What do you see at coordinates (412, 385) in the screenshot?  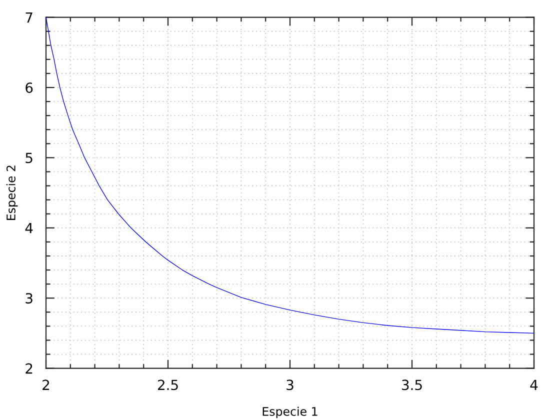 I see `x-tick-label: 3.5` at bounding box center [412, 385].